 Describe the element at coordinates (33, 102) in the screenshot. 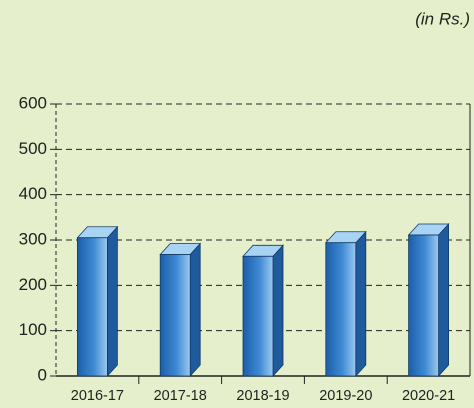

I see `y-tick-label: 600` at that location.